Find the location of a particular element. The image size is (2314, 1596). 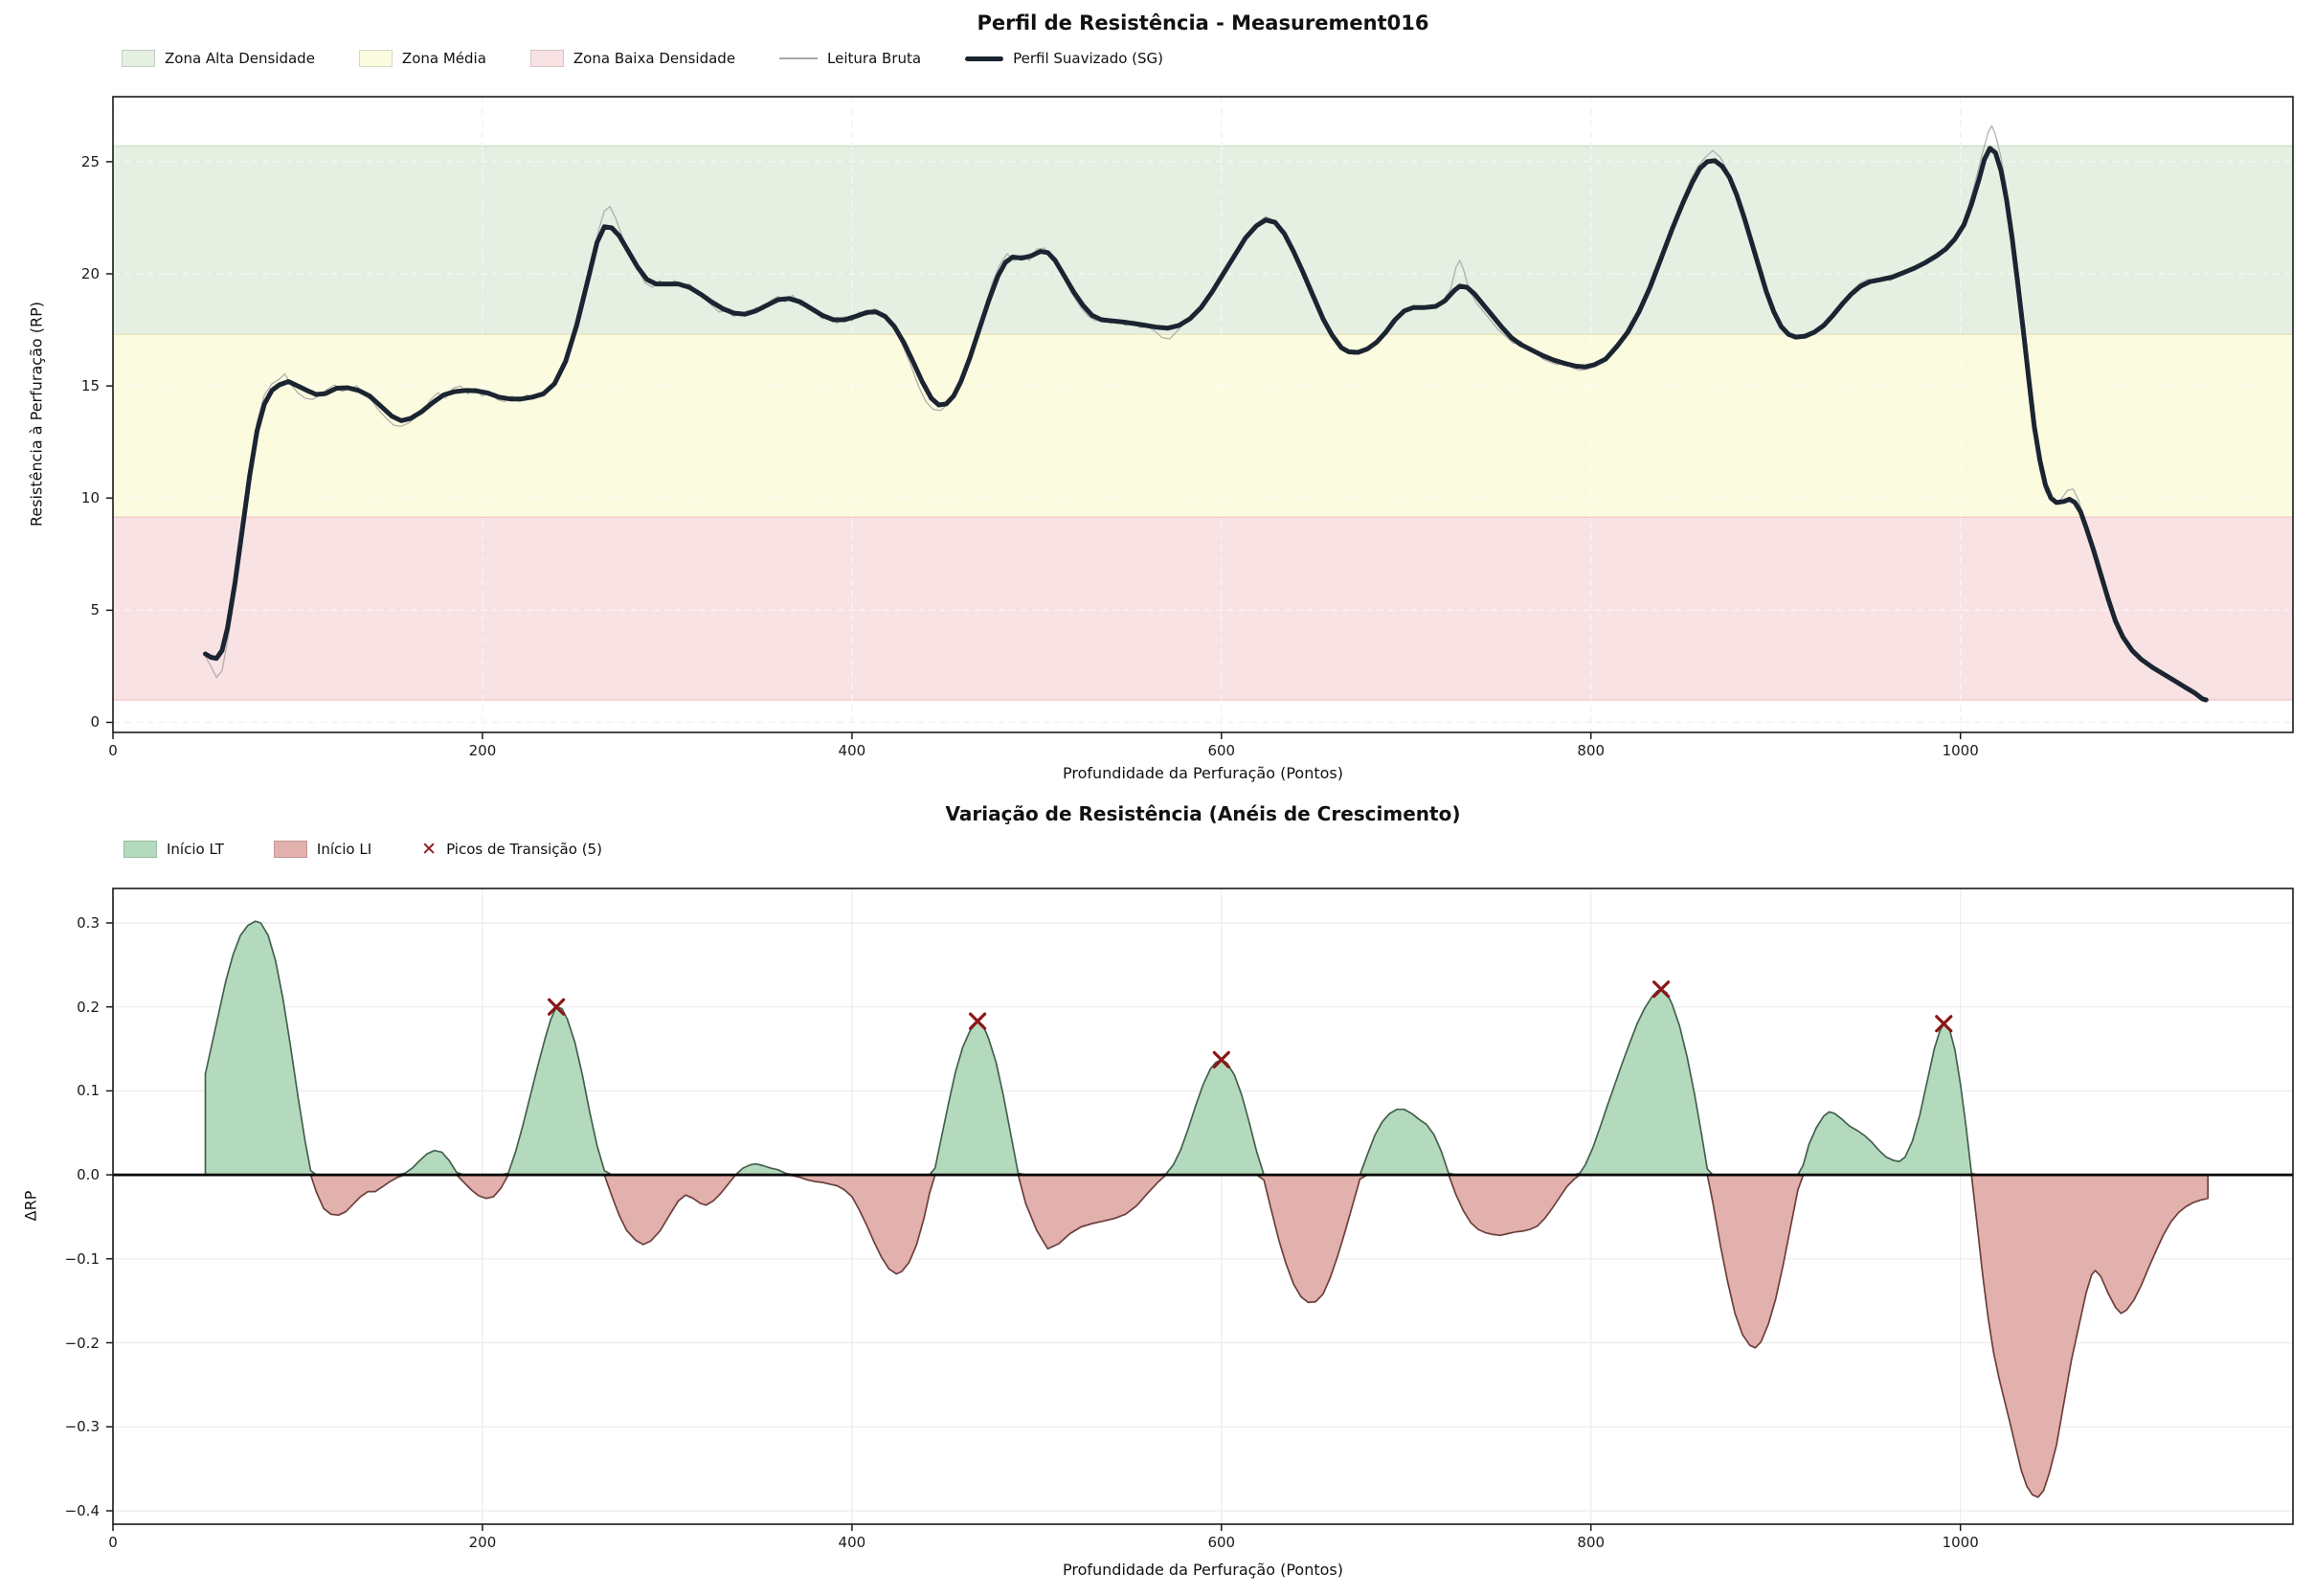

legend-item: Perfil Suavizado (SG) is located at coordinates (1064, 58).